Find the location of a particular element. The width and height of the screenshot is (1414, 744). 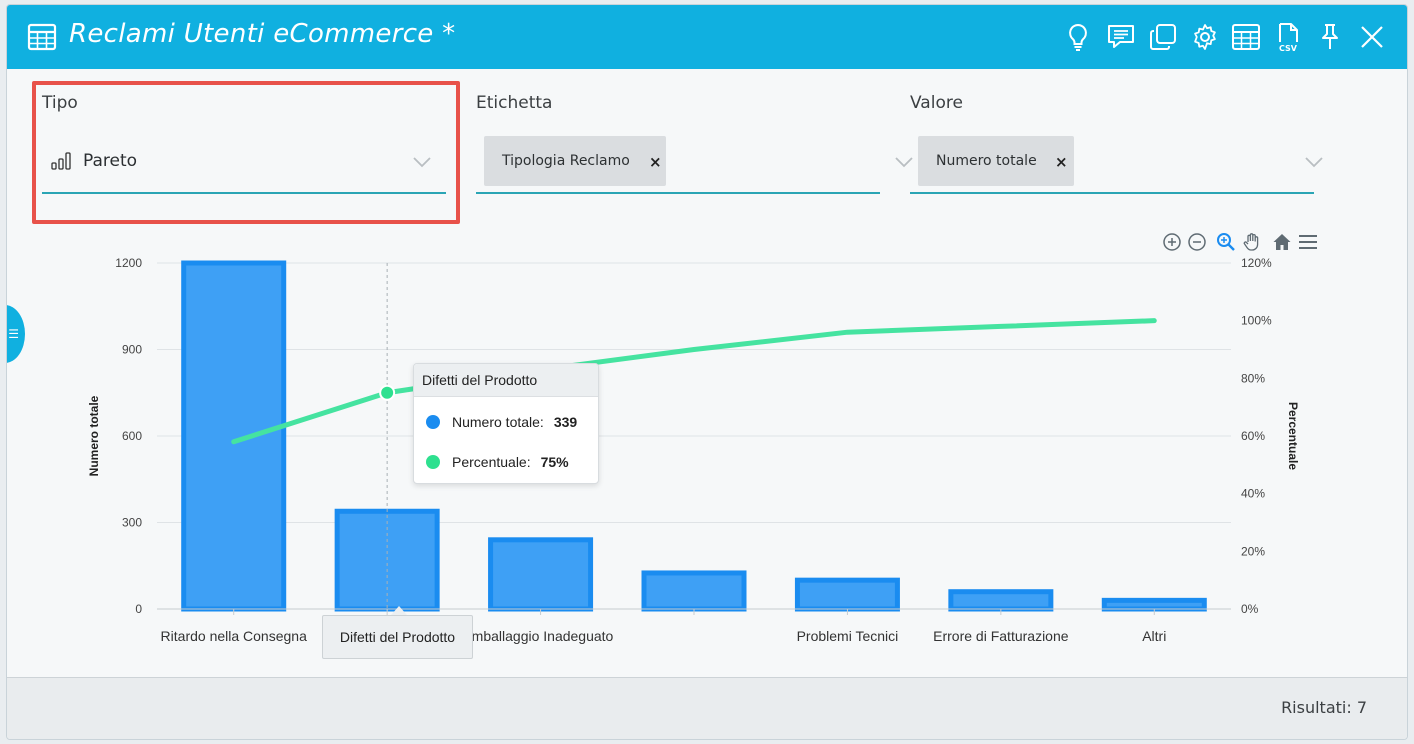

tooltip-title: Difetti del Prodotto is located at coordinates (506, 380).